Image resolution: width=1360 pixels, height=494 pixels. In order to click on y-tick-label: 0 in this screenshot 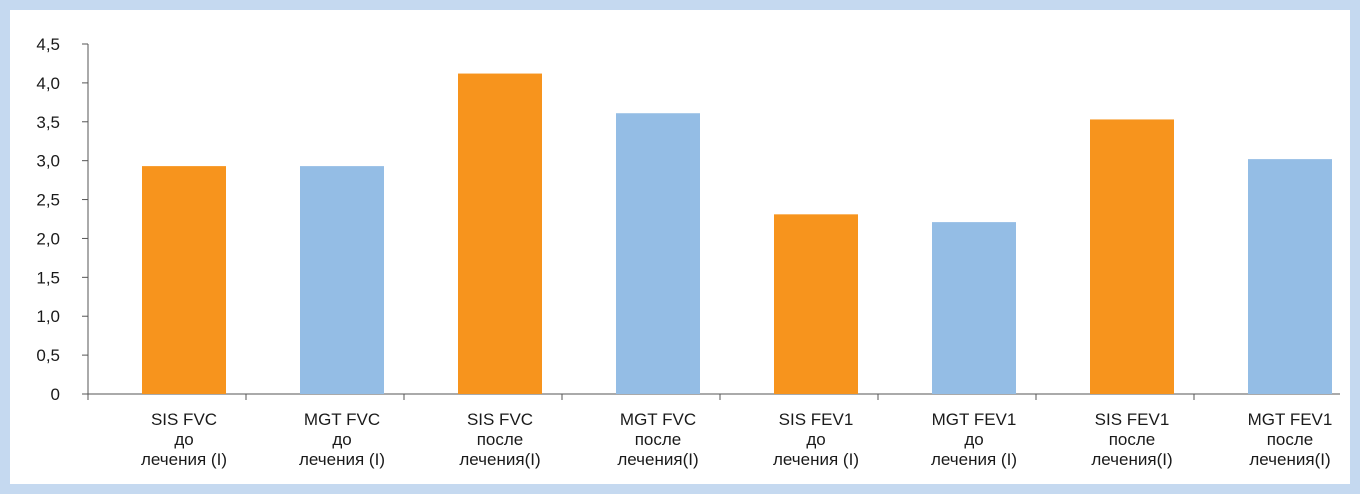, I will do `click(55, 394)`.